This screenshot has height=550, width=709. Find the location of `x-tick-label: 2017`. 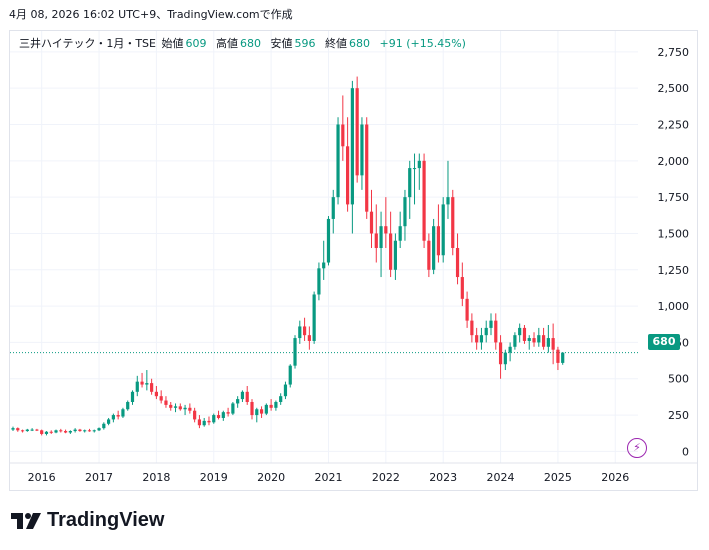

x-tick-label: 2017 is located at coordinates (99, 477).